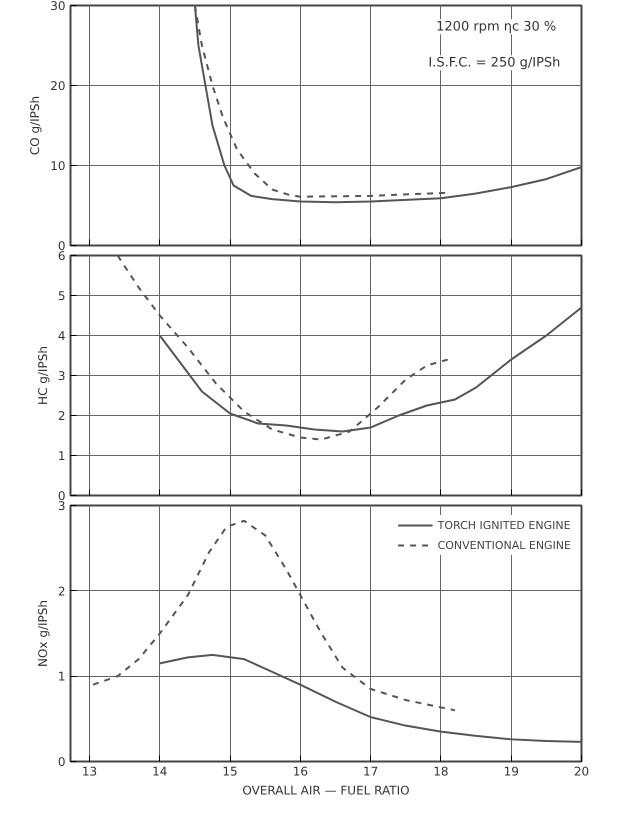  I want to click on x-tick-label: 15, so click(230, 771).